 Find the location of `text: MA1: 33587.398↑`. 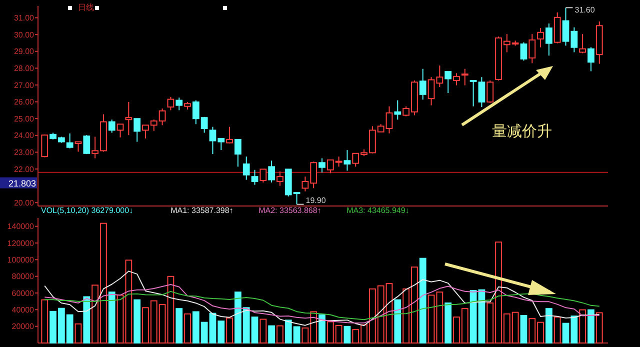

text: MA1: 33587.398↑ is located at coordinates (202, 210).